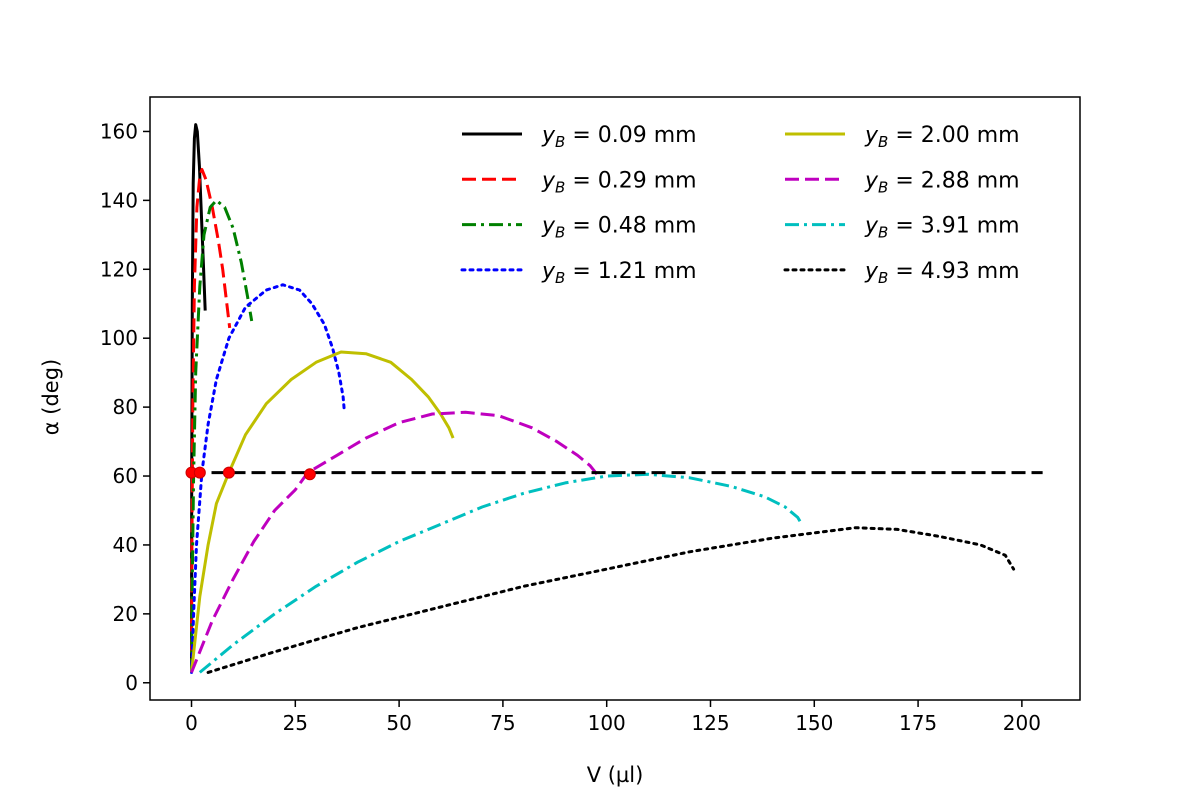 The image size is (1200, 800). Describe the element at coordinates (1022, 723) in the screenshot. I see `x-tick-label-200: 200` at that location.